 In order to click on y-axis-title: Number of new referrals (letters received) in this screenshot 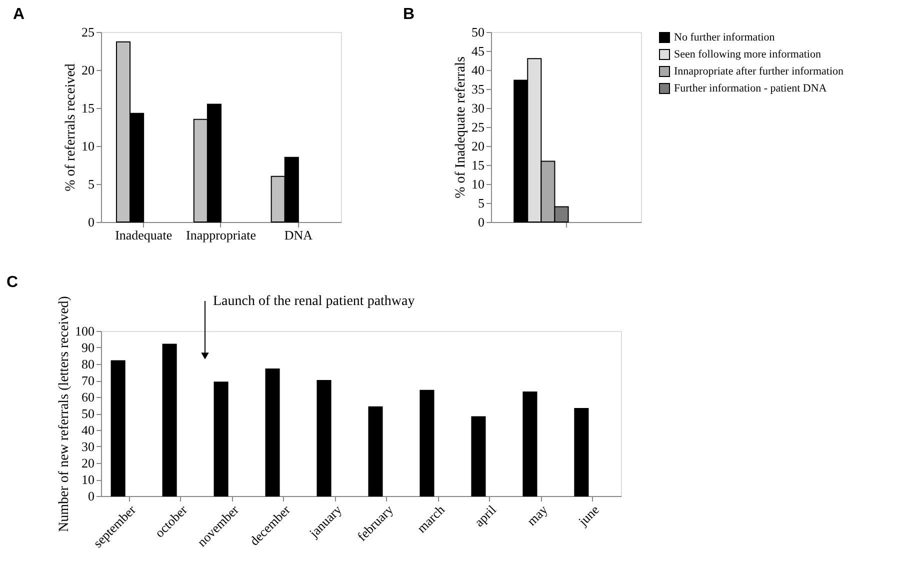, I will do `click(64, 414)`.